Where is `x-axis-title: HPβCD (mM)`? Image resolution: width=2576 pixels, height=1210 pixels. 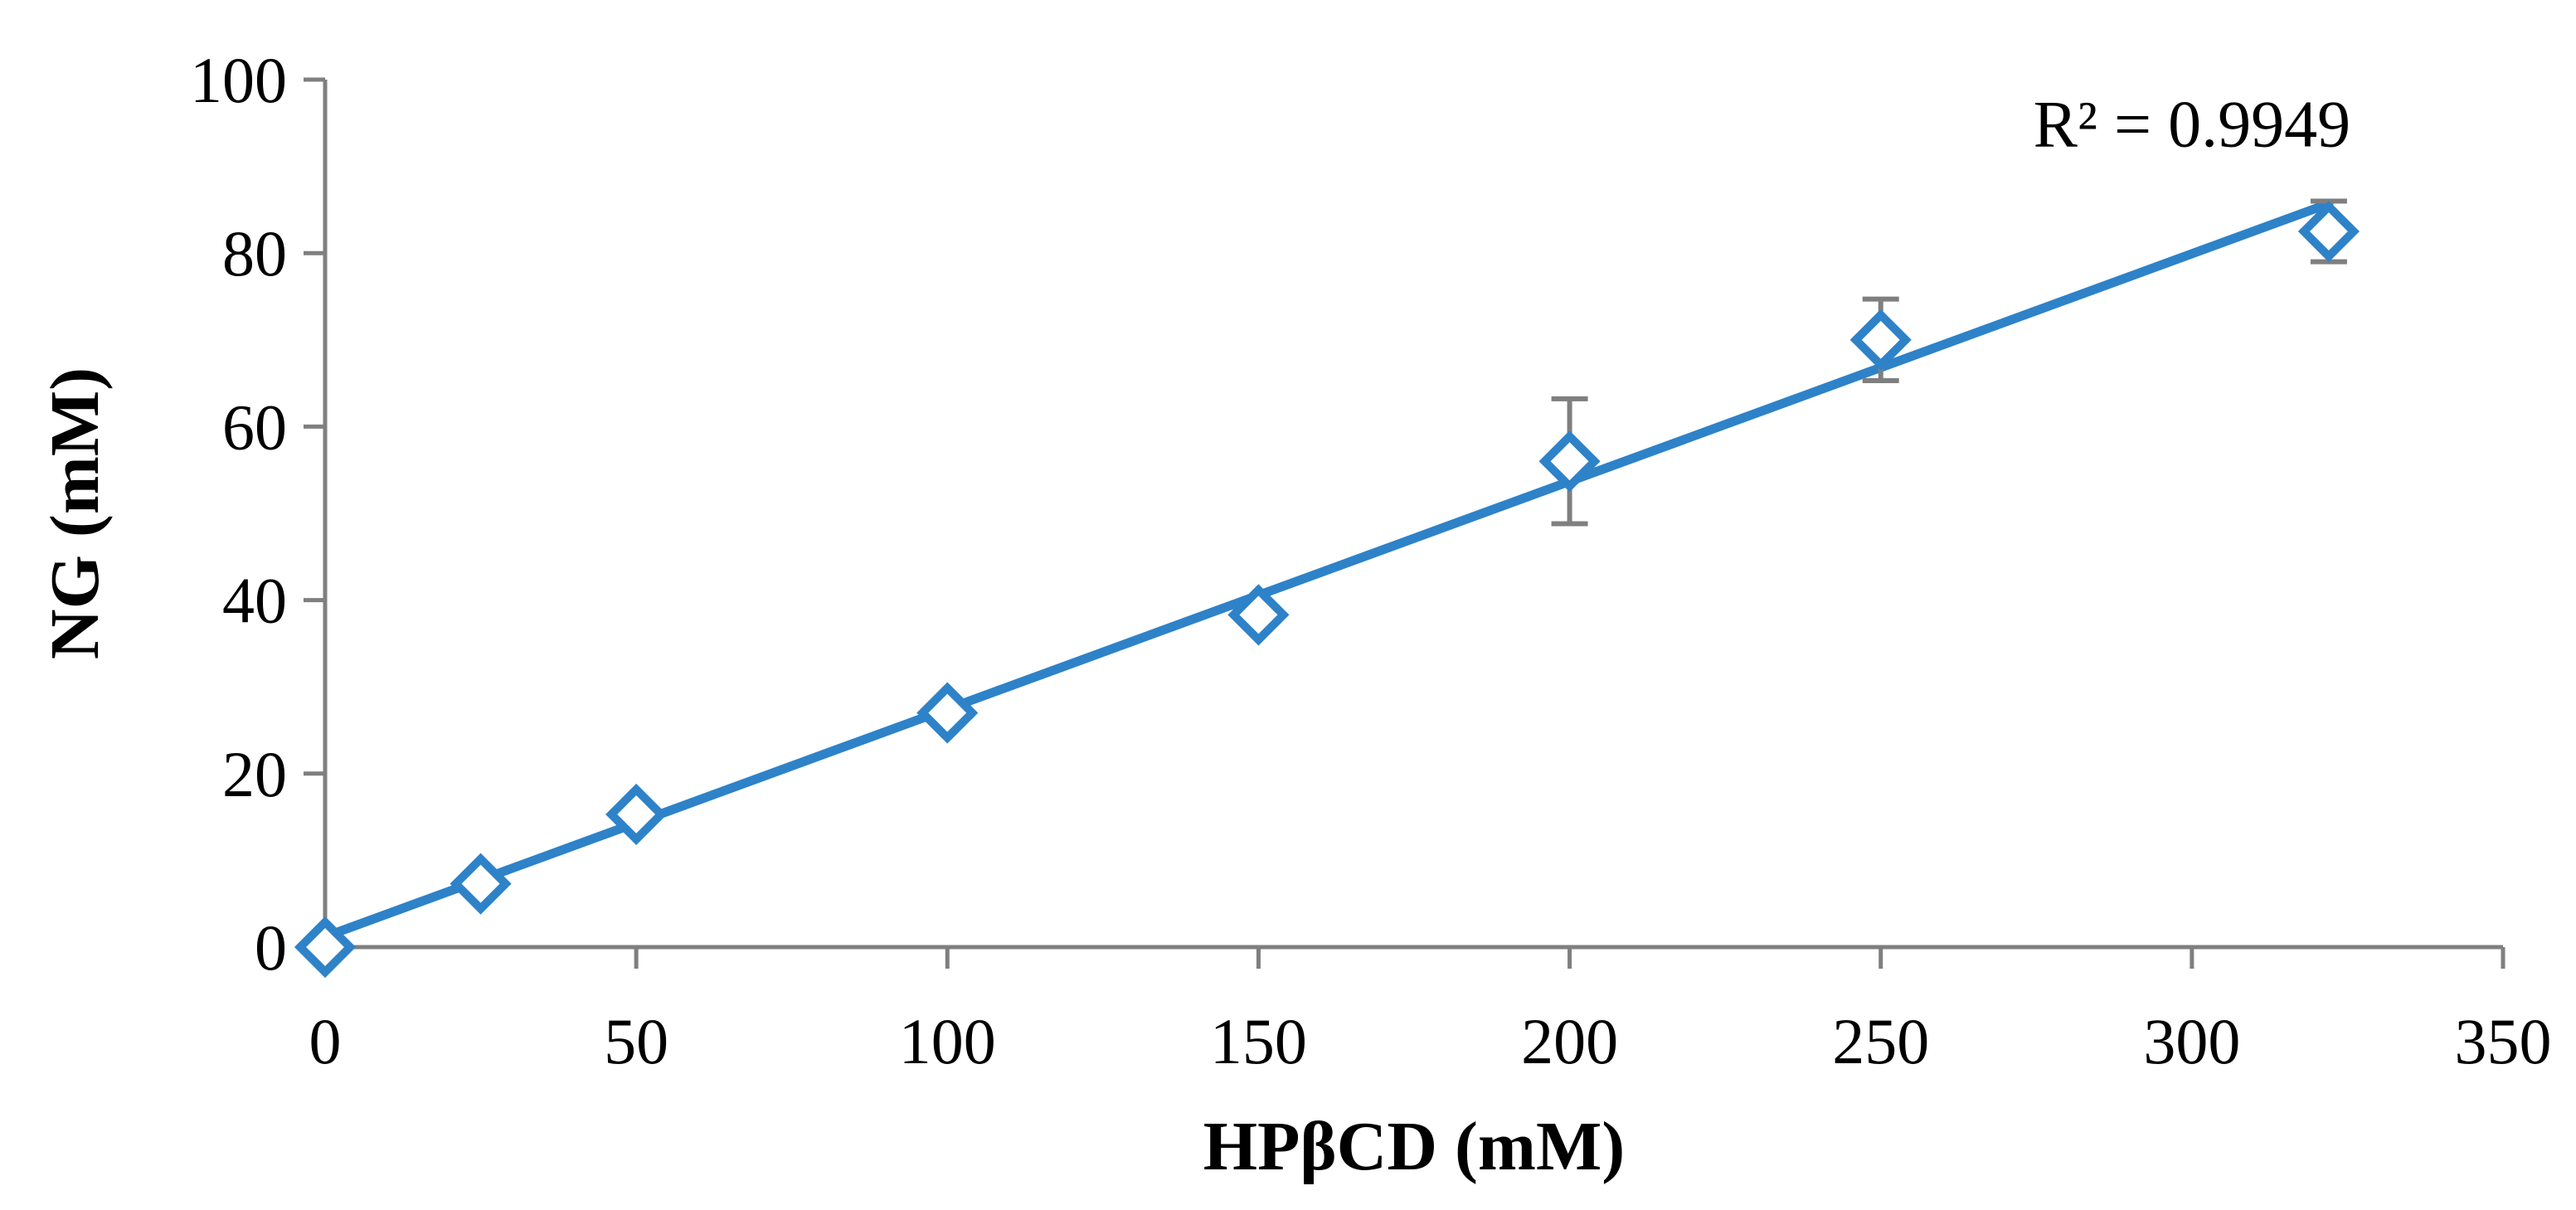 x-axis-title: HPβCD (mM) is located at coordinates (1414, 1146).